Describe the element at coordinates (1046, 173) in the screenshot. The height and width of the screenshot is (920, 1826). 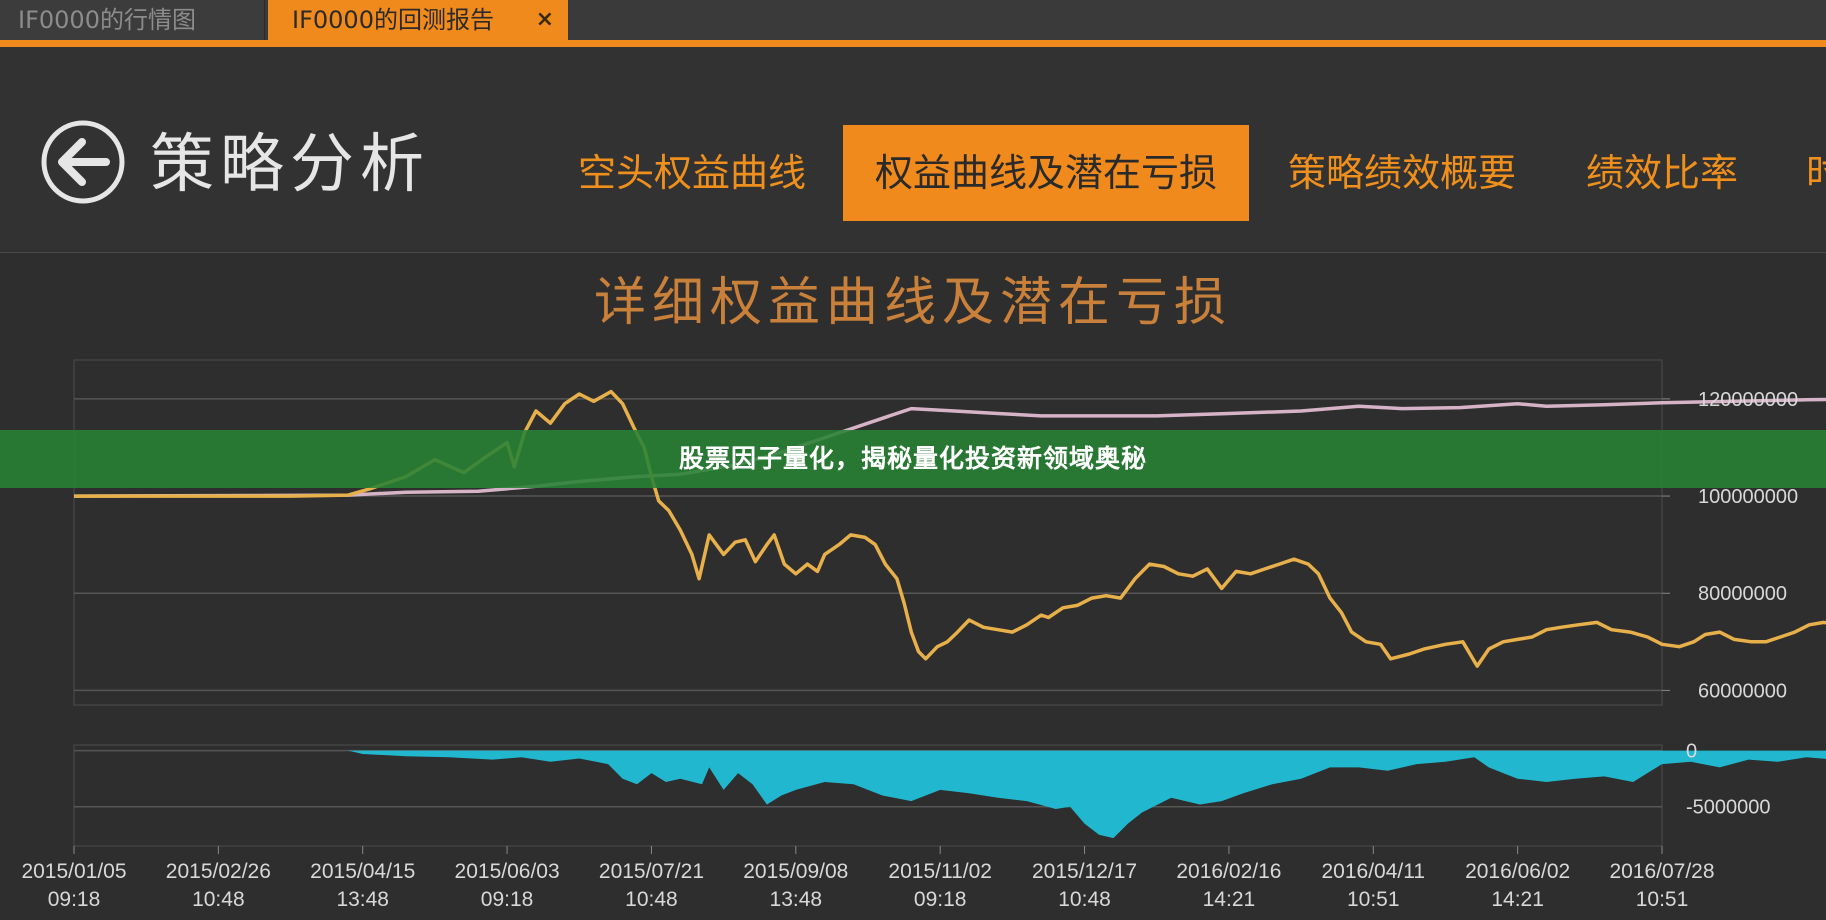
I see `nav-equity-drawdown: 权益曲线及潜在亏损` at that location.